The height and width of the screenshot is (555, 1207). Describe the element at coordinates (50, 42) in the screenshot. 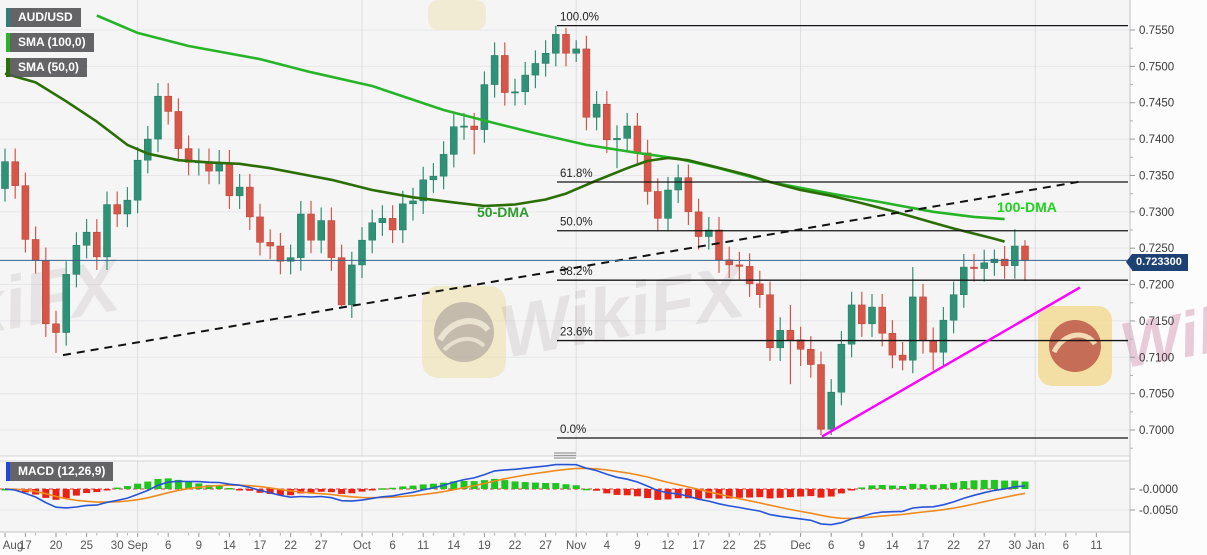

I see `sma100-badge: SMA (100,0)` at that location.